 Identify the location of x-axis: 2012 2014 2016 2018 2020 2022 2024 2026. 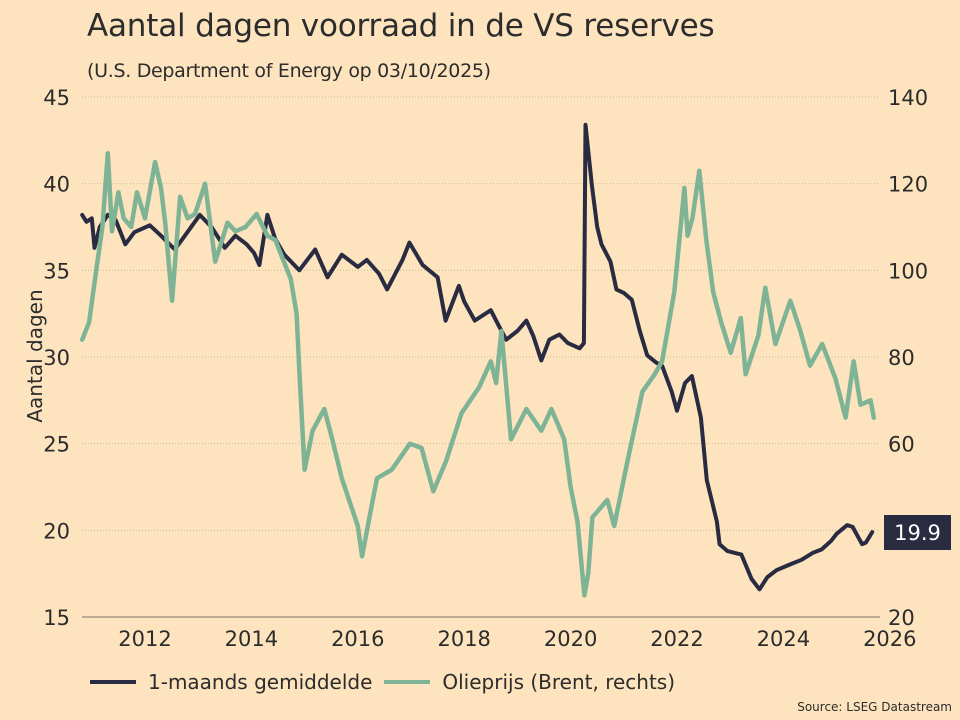
(517, 639).